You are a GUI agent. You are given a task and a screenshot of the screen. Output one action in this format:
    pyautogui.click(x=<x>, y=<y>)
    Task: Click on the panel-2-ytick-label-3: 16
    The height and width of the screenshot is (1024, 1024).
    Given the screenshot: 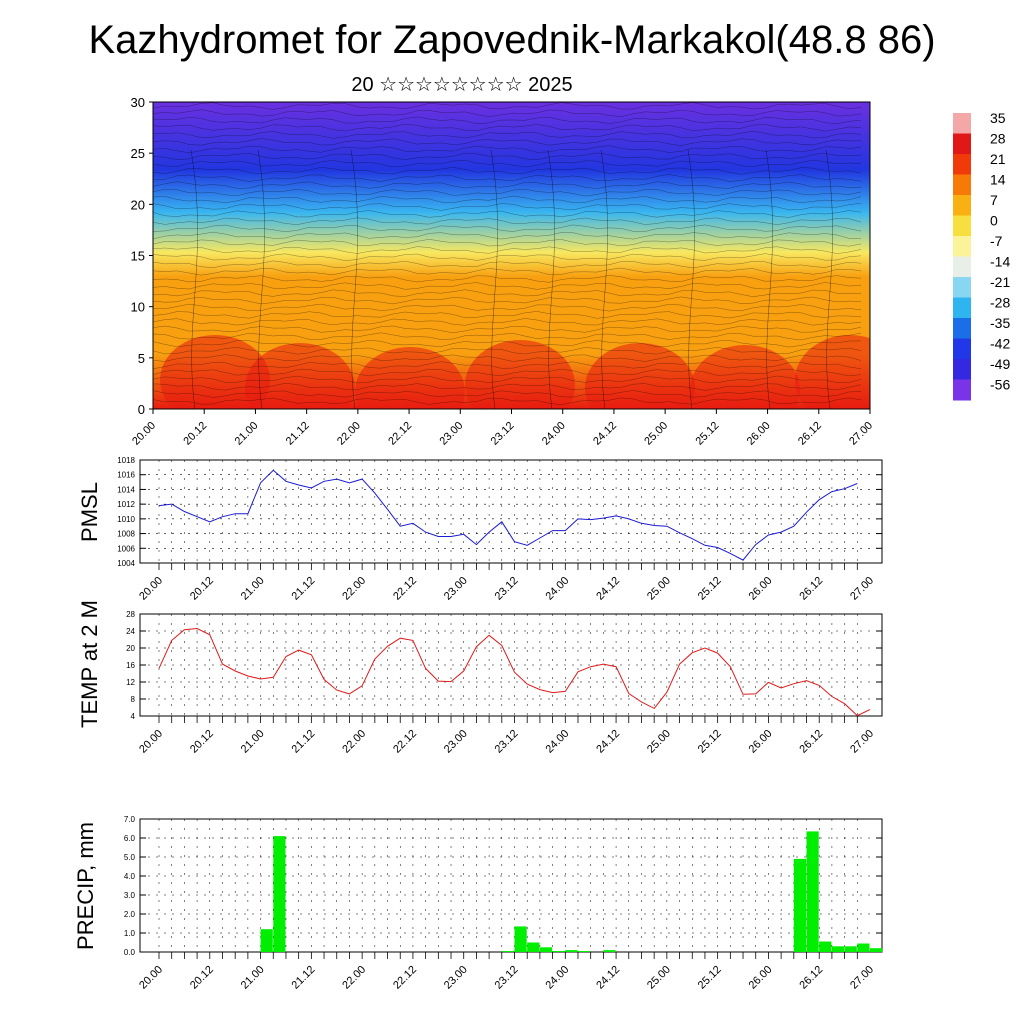 What is the action you would take?
    pyautogui.click(x=130, y=665)
    